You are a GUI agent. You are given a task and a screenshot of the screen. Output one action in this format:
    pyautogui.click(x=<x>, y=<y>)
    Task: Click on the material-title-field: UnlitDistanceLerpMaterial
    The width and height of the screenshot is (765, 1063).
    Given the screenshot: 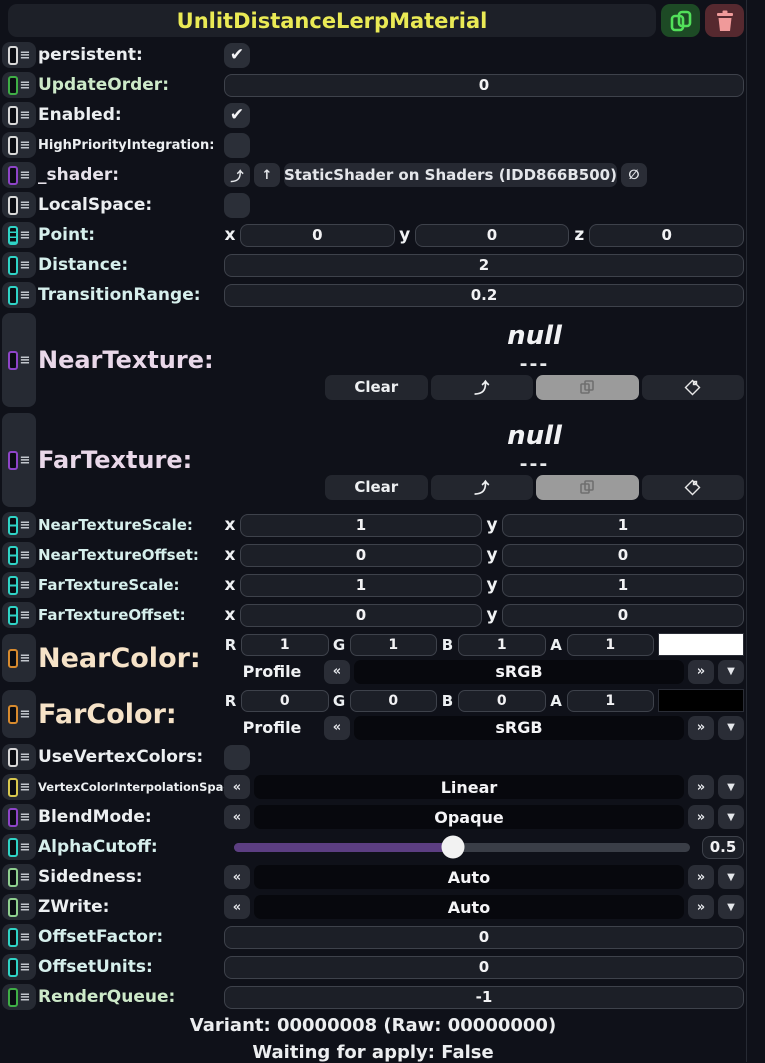 What is the action you would take?
    pyautogui.click(x=332, y=20)
    